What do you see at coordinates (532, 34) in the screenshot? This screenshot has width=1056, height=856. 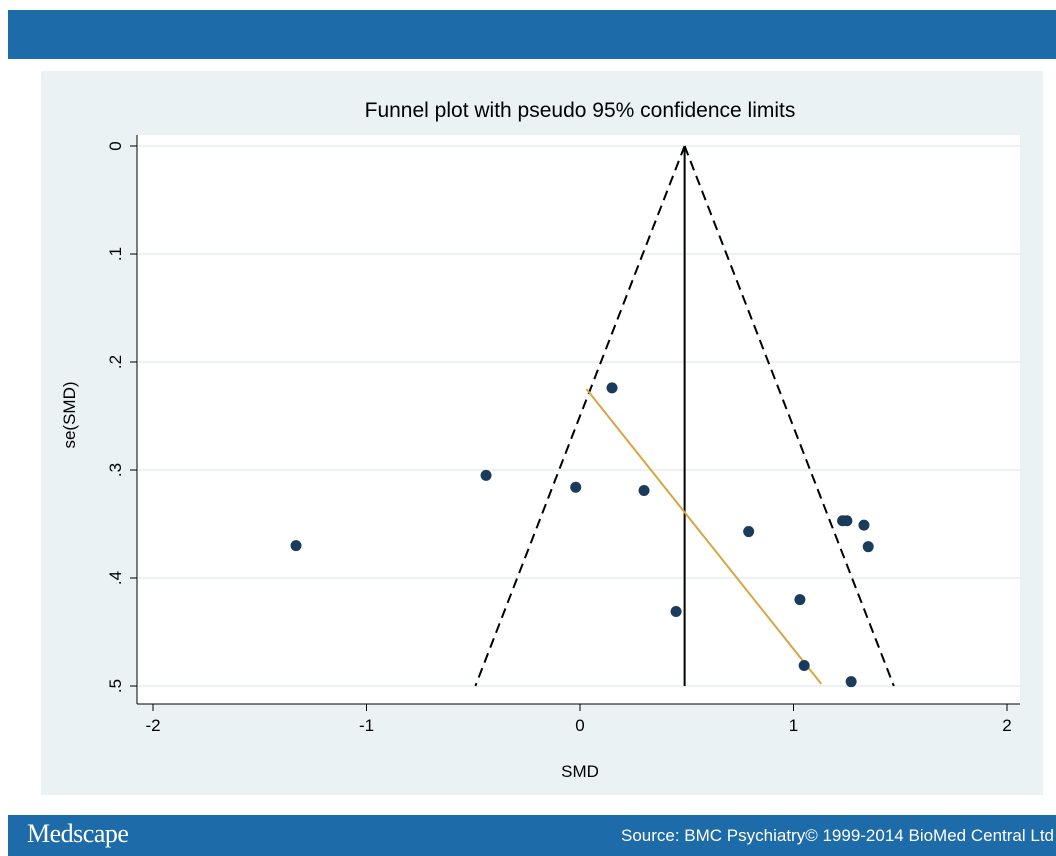 I see `header-bar` at bounding box center [532, 34].